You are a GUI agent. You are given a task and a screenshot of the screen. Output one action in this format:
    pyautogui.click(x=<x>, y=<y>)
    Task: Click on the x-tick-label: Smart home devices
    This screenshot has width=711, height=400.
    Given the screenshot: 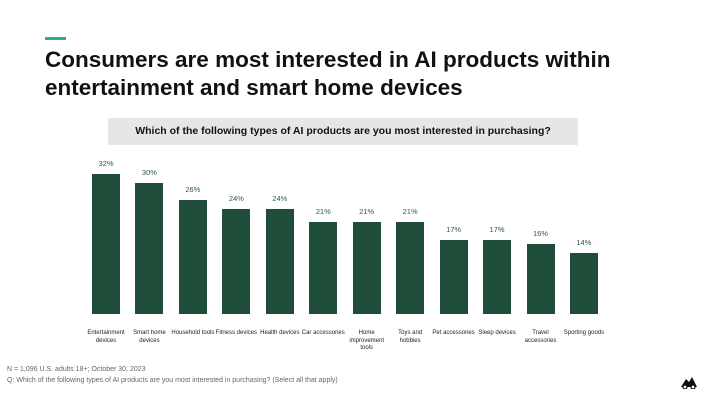 What is the action you would take?
    pyautogui.click(x=149, y=337)
    